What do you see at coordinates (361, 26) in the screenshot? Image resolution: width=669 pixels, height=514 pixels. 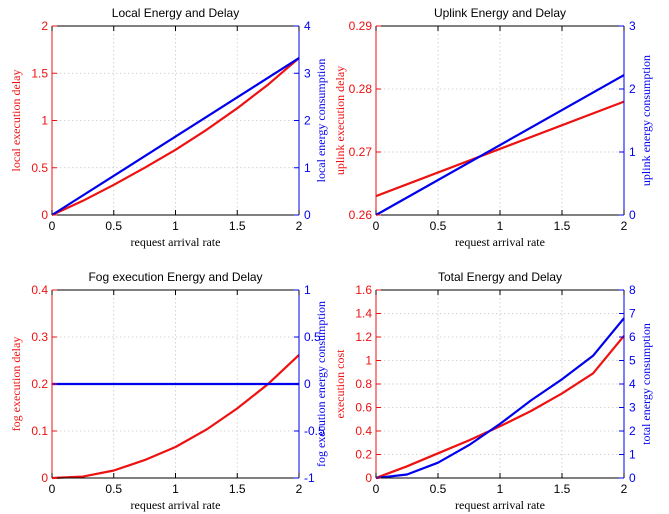 I see `y-tick-label-left: 0.29` at bounding box center [361, 26].